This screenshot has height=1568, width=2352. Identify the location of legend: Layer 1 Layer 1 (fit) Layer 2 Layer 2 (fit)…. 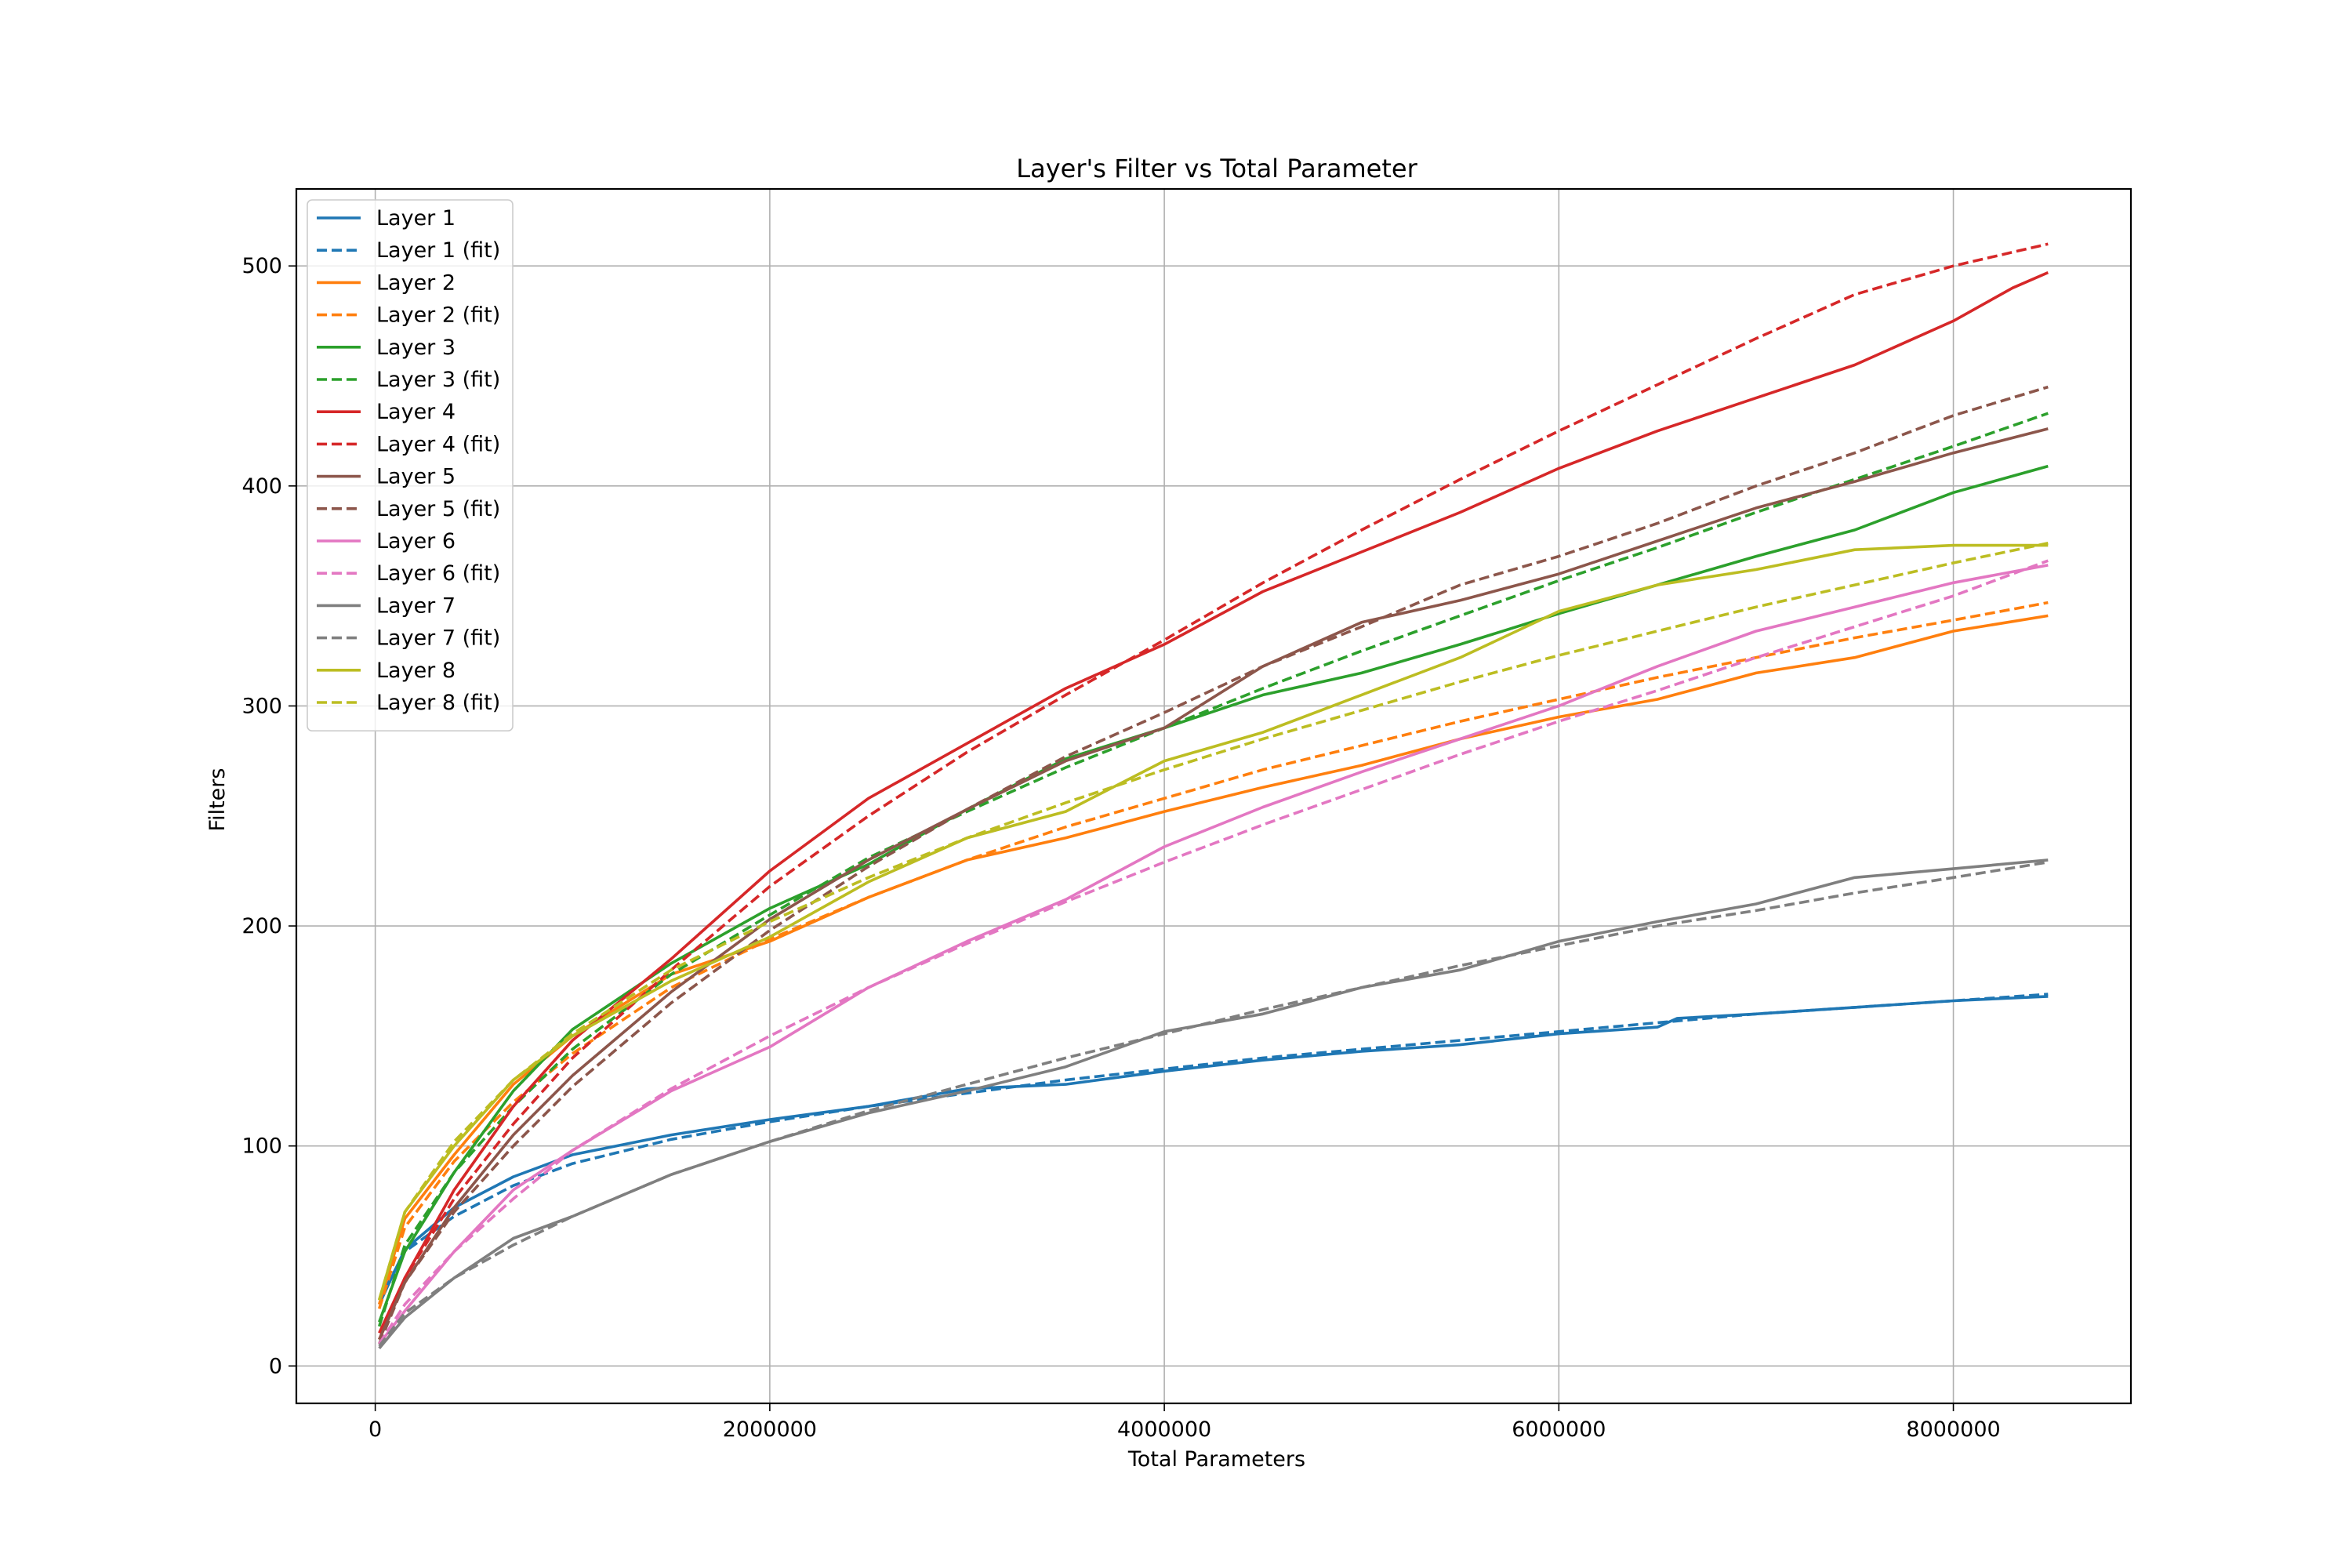
(411, 465).